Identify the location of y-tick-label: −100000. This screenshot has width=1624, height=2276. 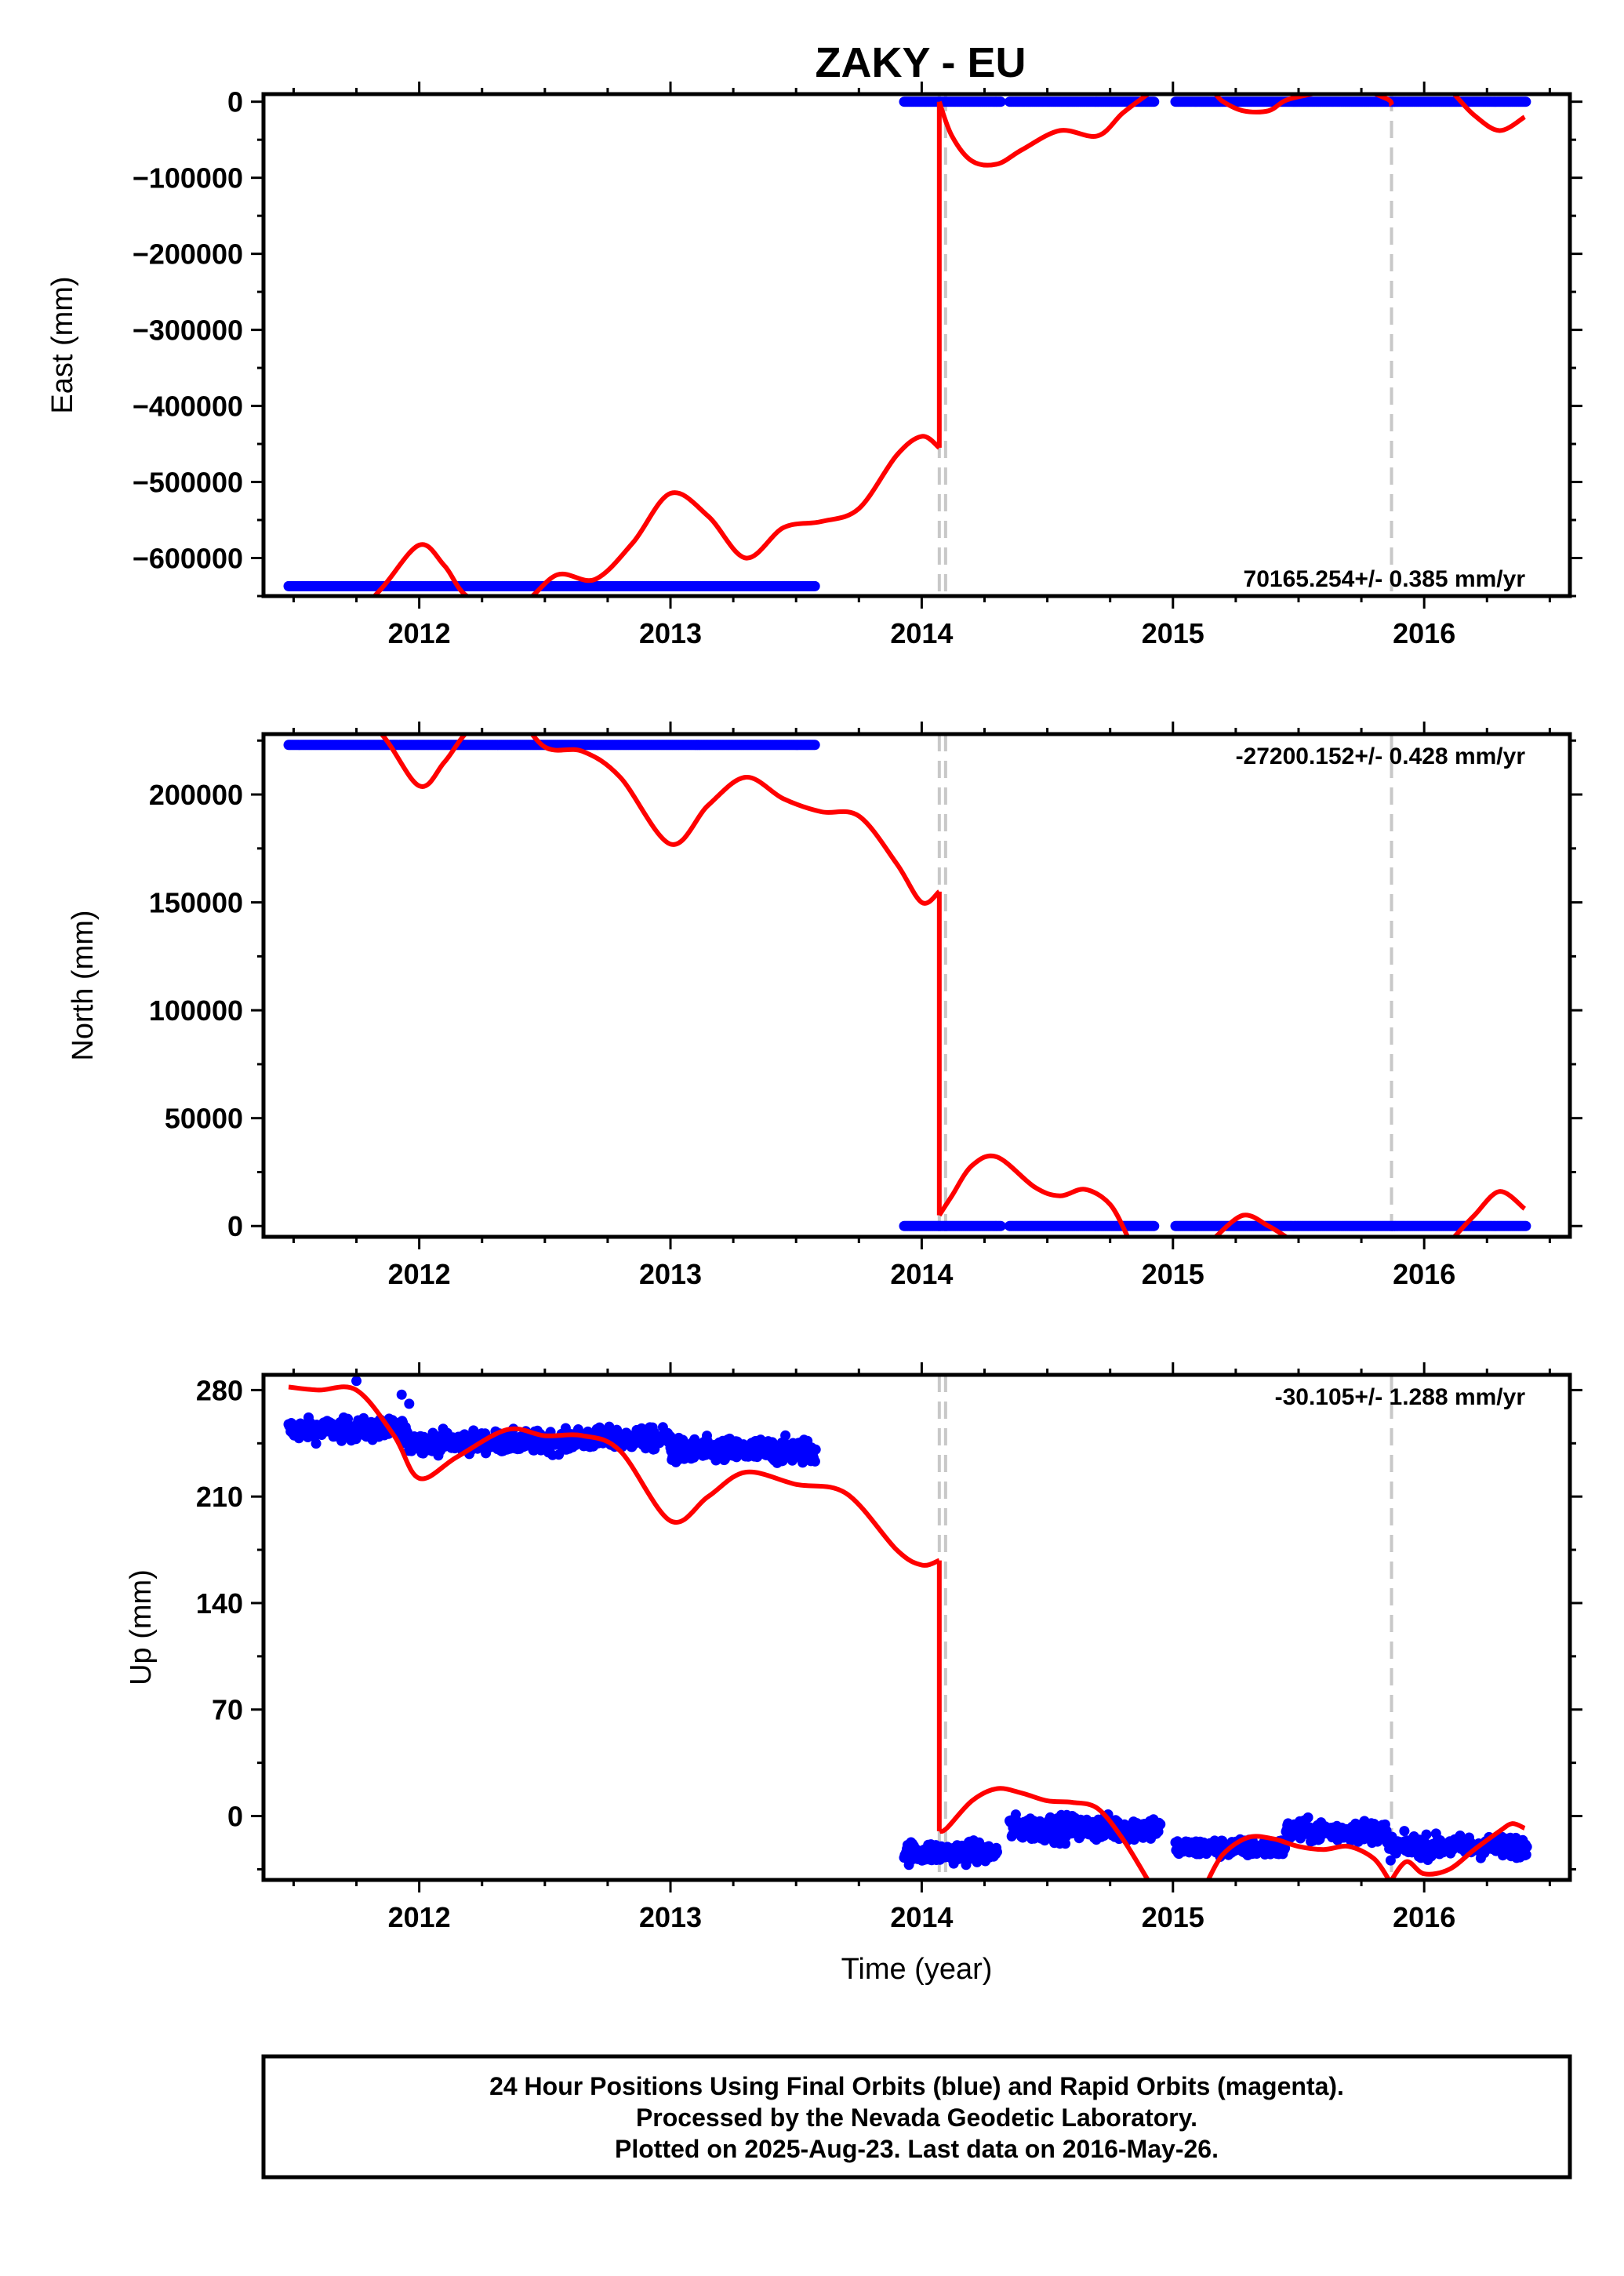
(188, 178).